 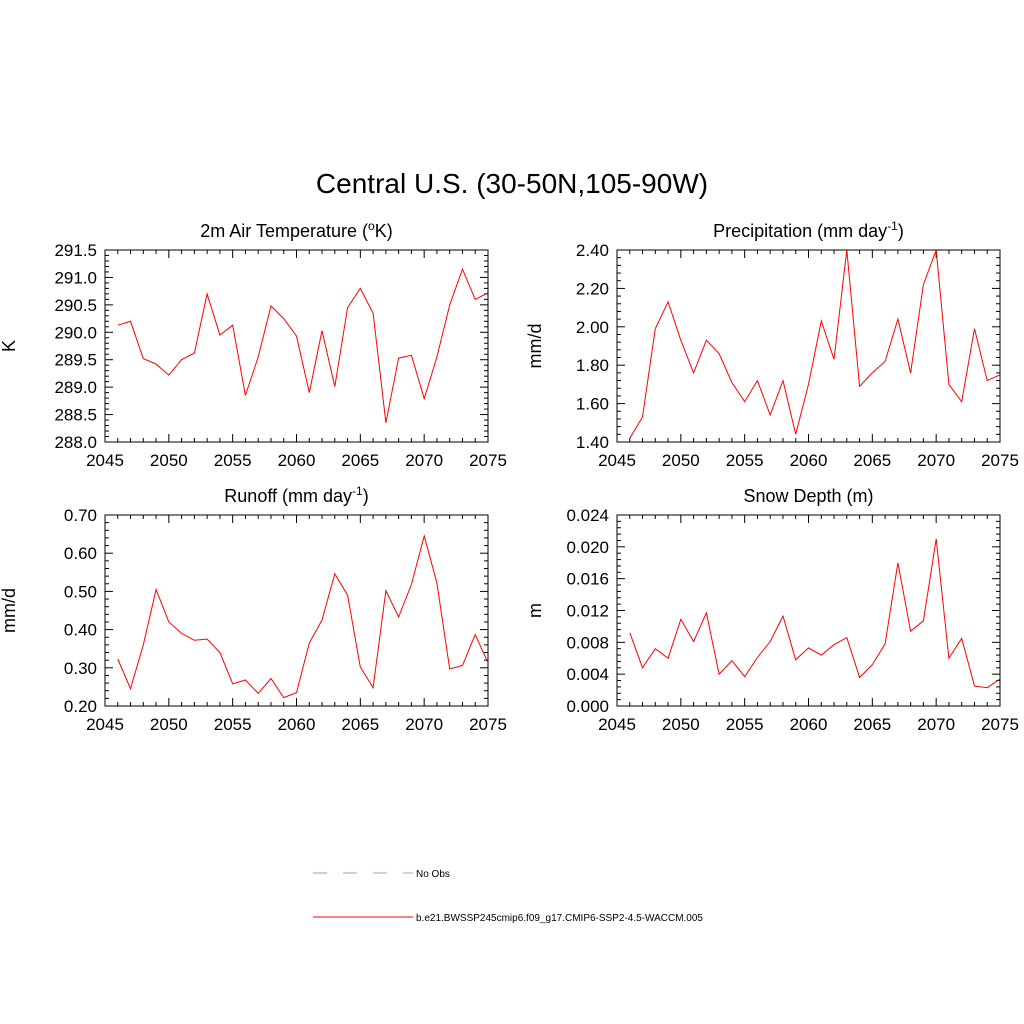 What do you see at coordinates (592, 250) in the screenshot?
I see `y-tick-label: 2.40` at bounding box center [592, 250].